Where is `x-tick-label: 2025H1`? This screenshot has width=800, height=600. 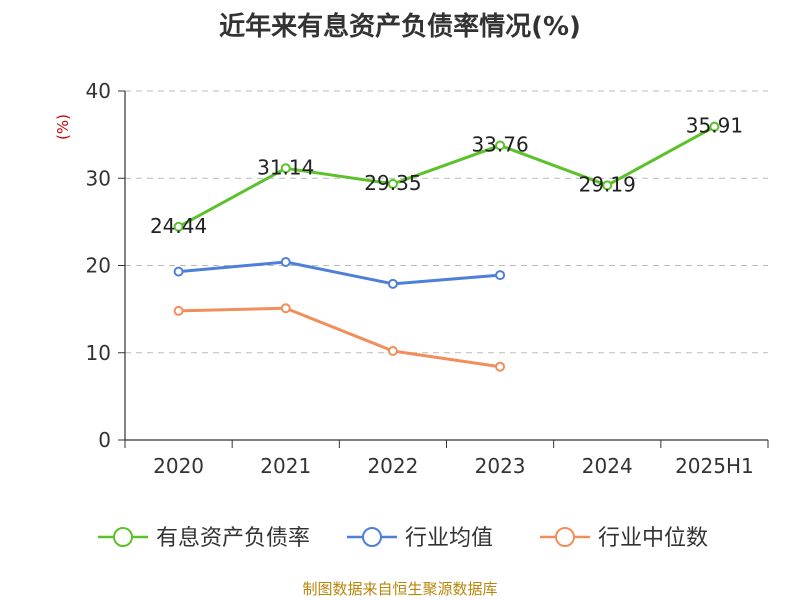 x-tick-label: 2025H1 is located at coordinates (714, 466).